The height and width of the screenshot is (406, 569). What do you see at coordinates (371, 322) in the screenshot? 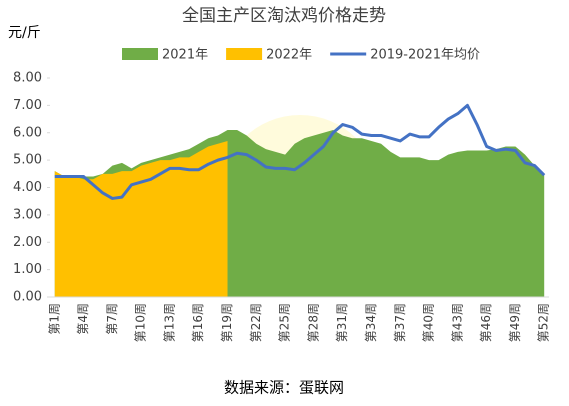
I see `x-tick-label: 第34周` at bounding box center [371, 322].